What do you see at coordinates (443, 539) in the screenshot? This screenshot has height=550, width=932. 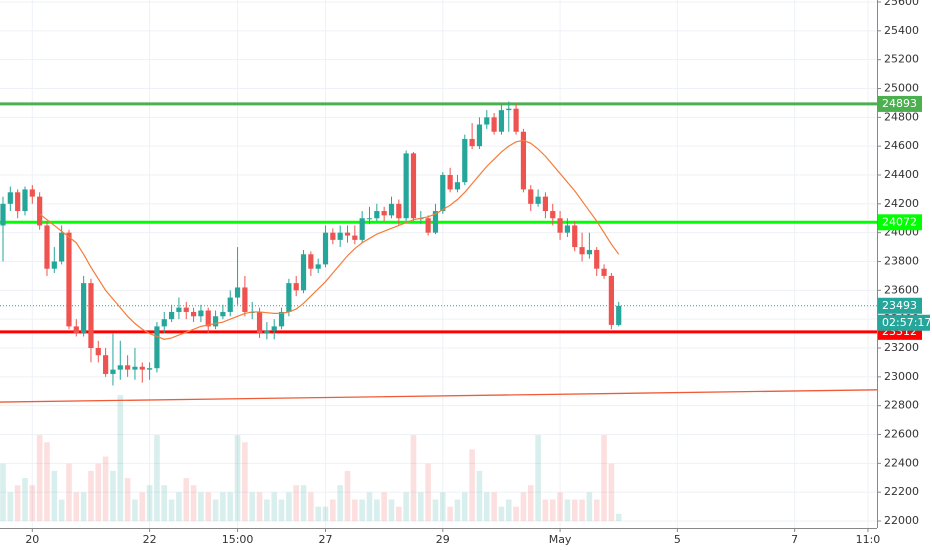 I see `x-tick-label: 29` at bounding box center [443, 539].